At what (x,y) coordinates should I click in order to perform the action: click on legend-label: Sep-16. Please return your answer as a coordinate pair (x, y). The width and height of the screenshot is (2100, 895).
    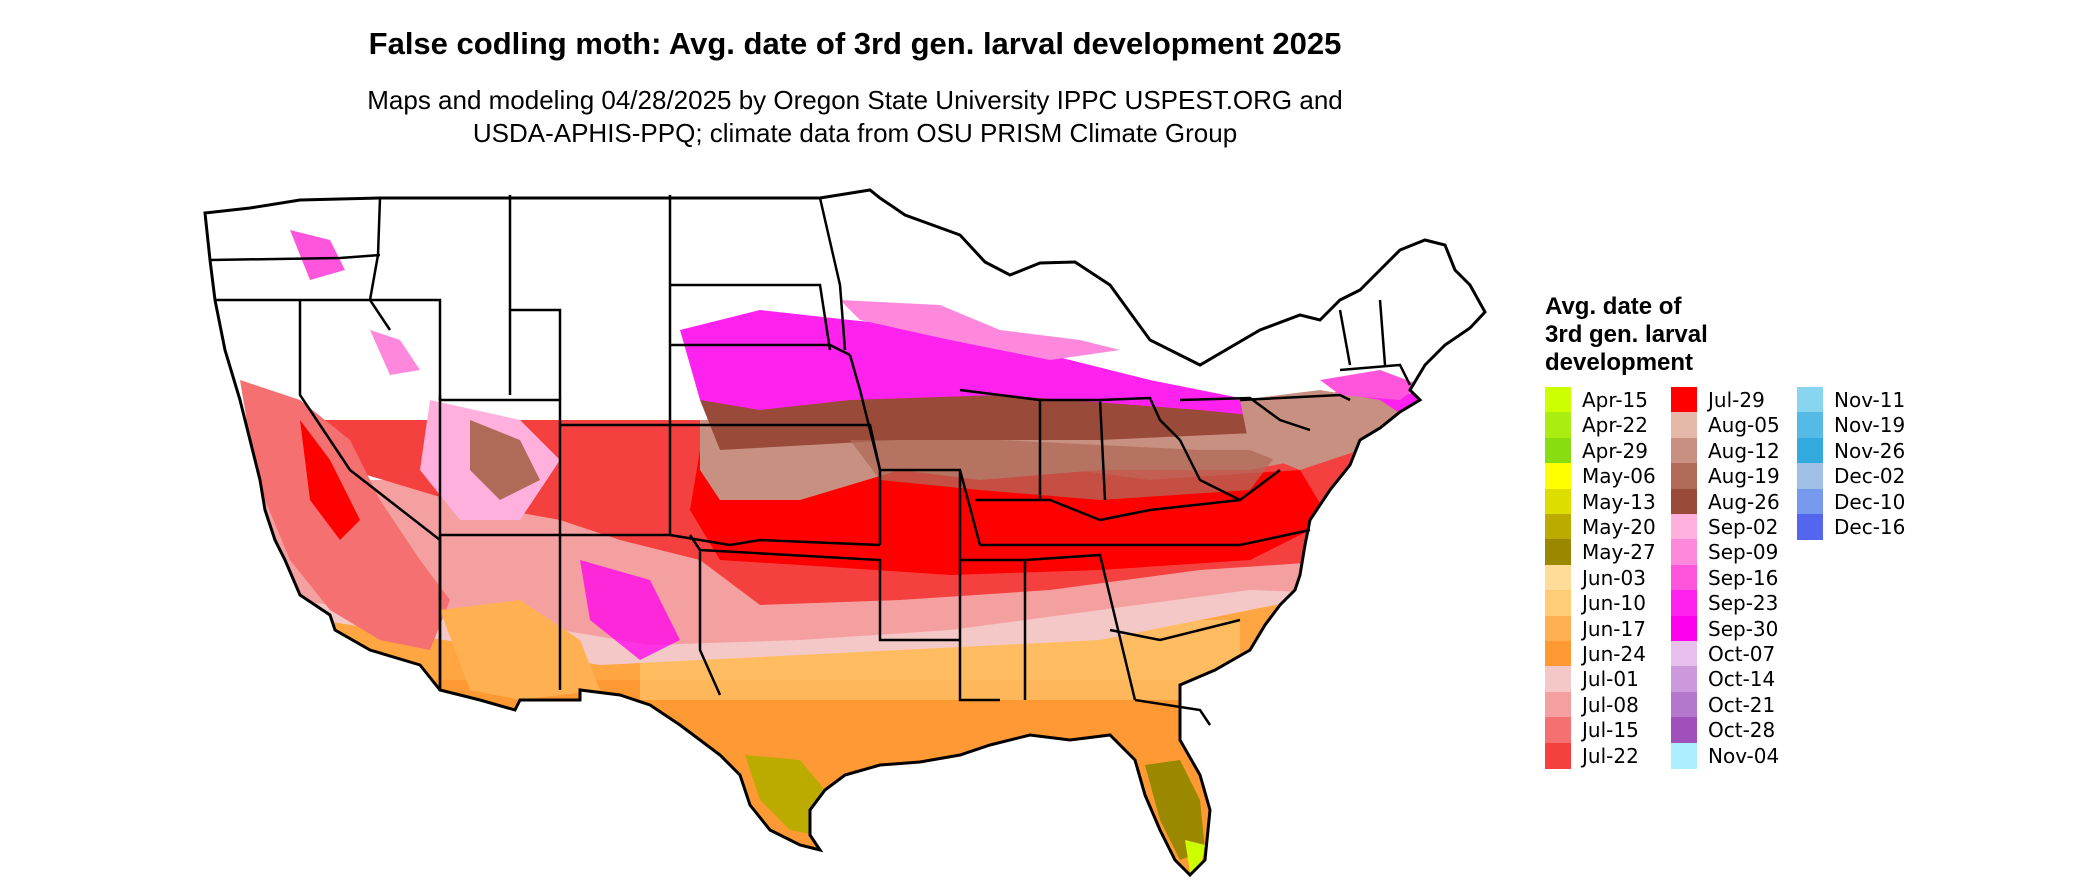
    Looking at the image, I should click on (1743, 577).